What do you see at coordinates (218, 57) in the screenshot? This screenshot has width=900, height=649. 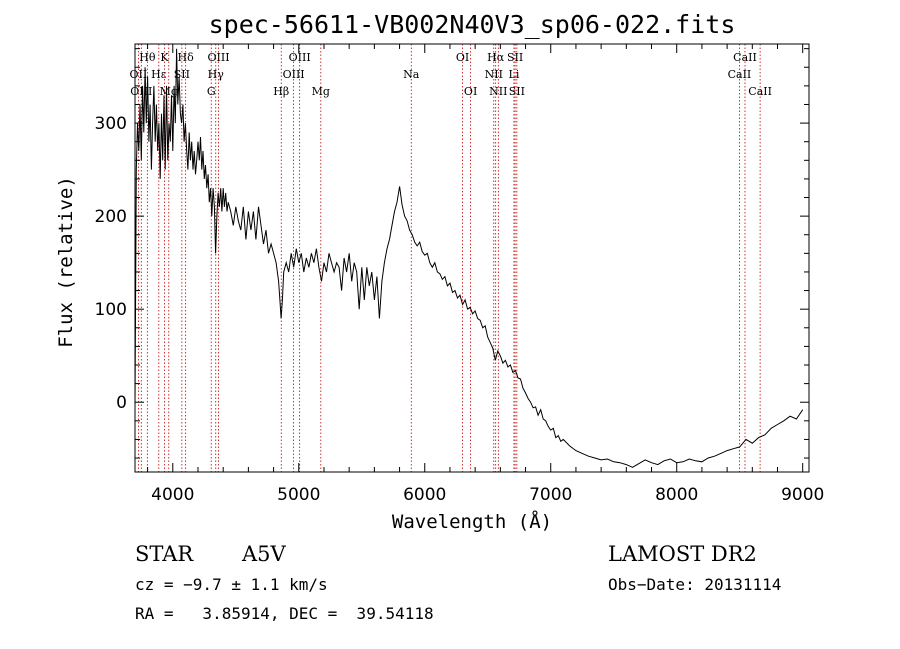 I see `line-label-3: OIII` at bounding box center [218, 57].